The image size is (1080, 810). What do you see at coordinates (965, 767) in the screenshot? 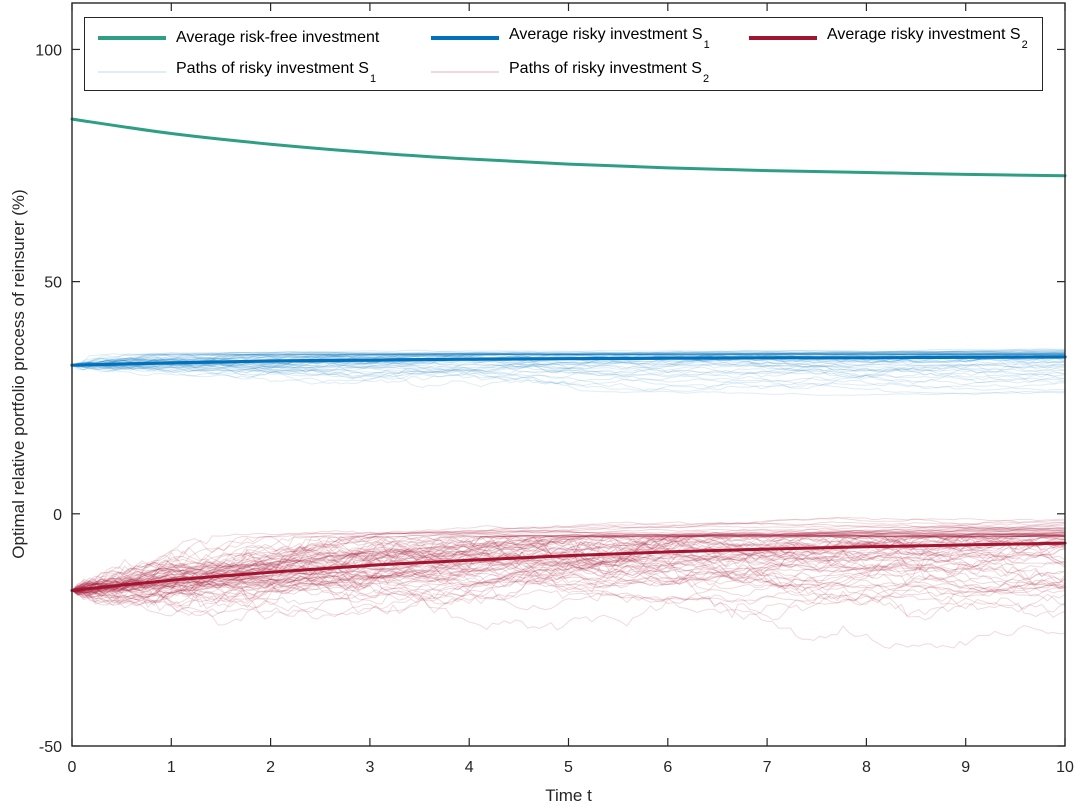
I see `x-tick-label: 9` at bounding box center [965, 767].